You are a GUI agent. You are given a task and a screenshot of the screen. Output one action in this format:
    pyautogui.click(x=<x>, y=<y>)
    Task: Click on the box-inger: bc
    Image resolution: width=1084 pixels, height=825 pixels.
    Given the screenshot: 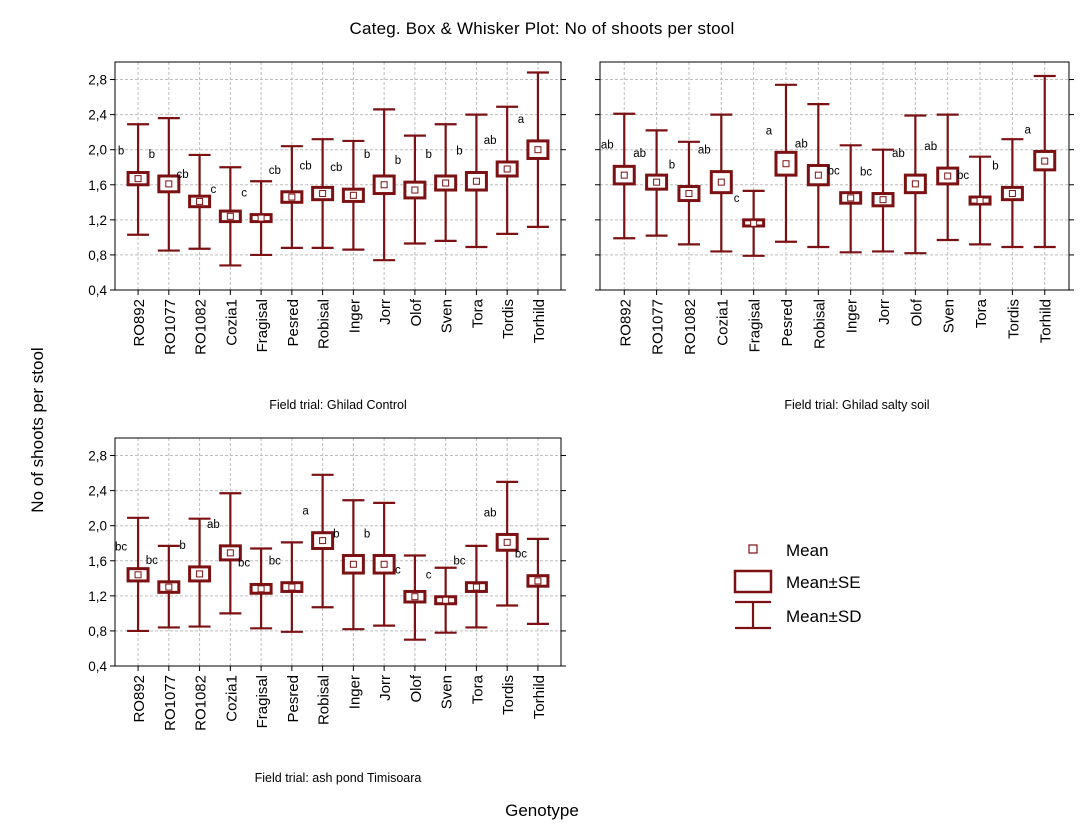 What is the action you would take?
    pyautogui.click(x=845, y=199)
    